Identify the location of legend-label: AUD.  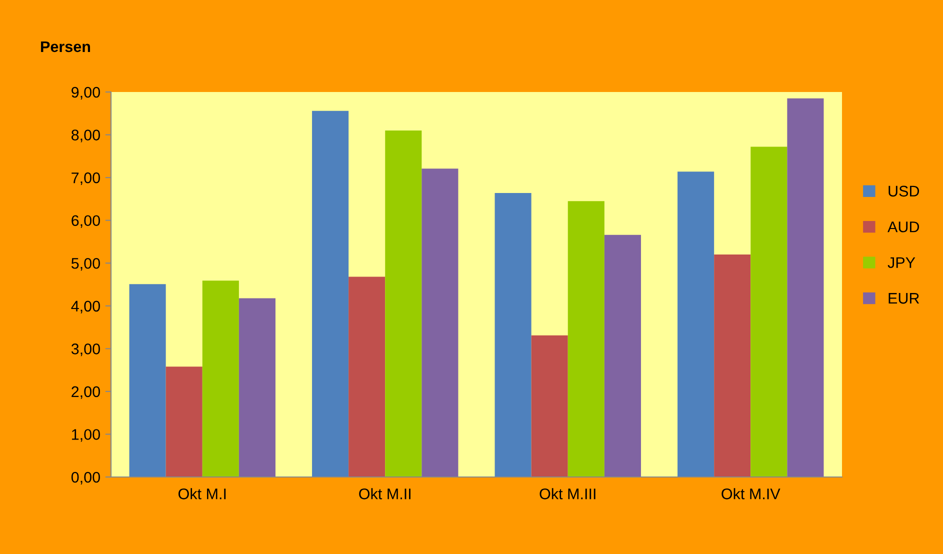
(904, 227).